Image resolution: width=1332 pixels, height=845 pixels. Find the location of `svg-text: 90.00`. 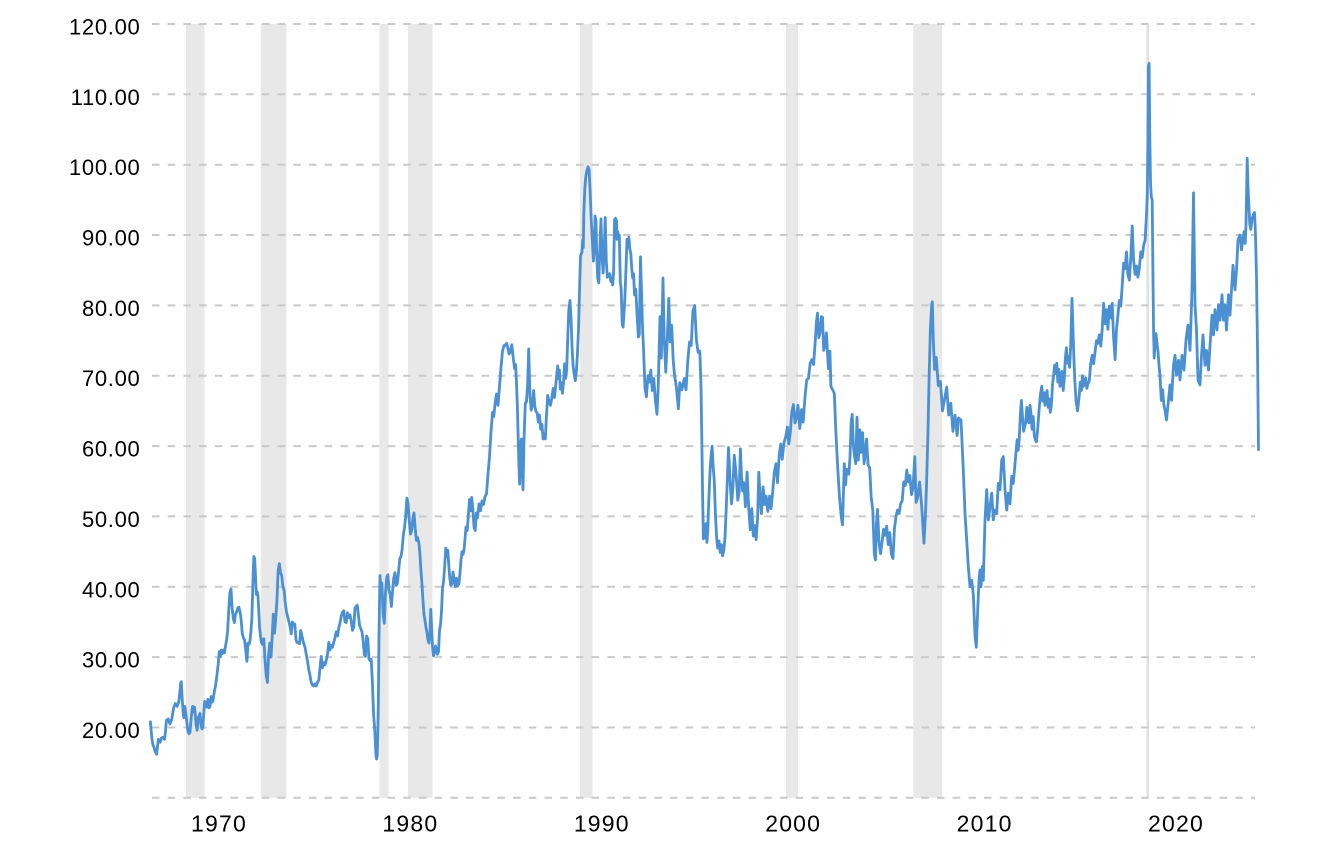

svg-text: 90.00 is located at coordinates (111, 238).